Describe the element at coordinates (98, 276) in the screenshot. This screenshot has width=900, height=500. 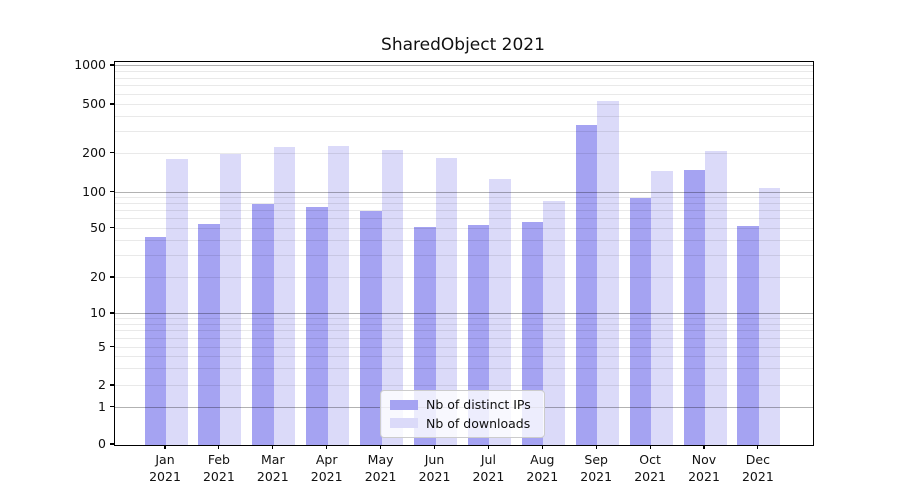
I see `y-tick-label: 20` at that location.